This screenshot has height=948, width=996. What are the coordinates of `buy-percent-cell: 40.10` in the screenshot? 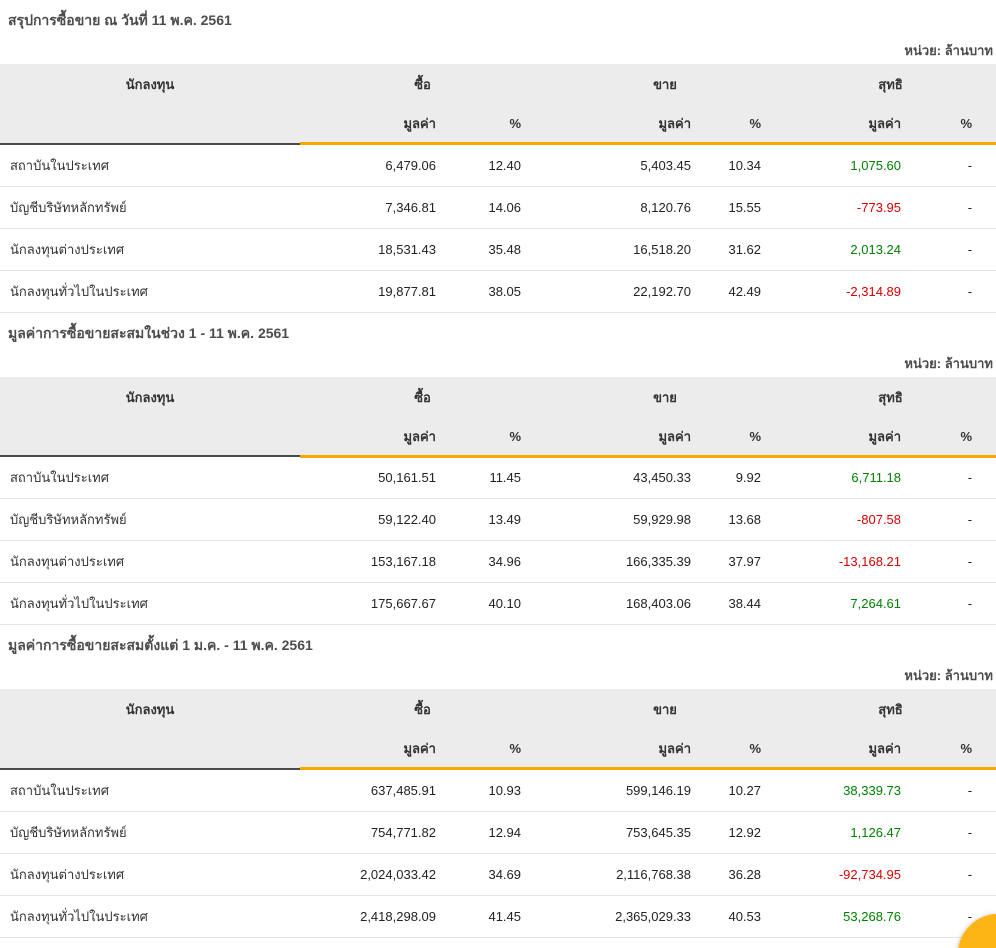 It's located at (498, 603).